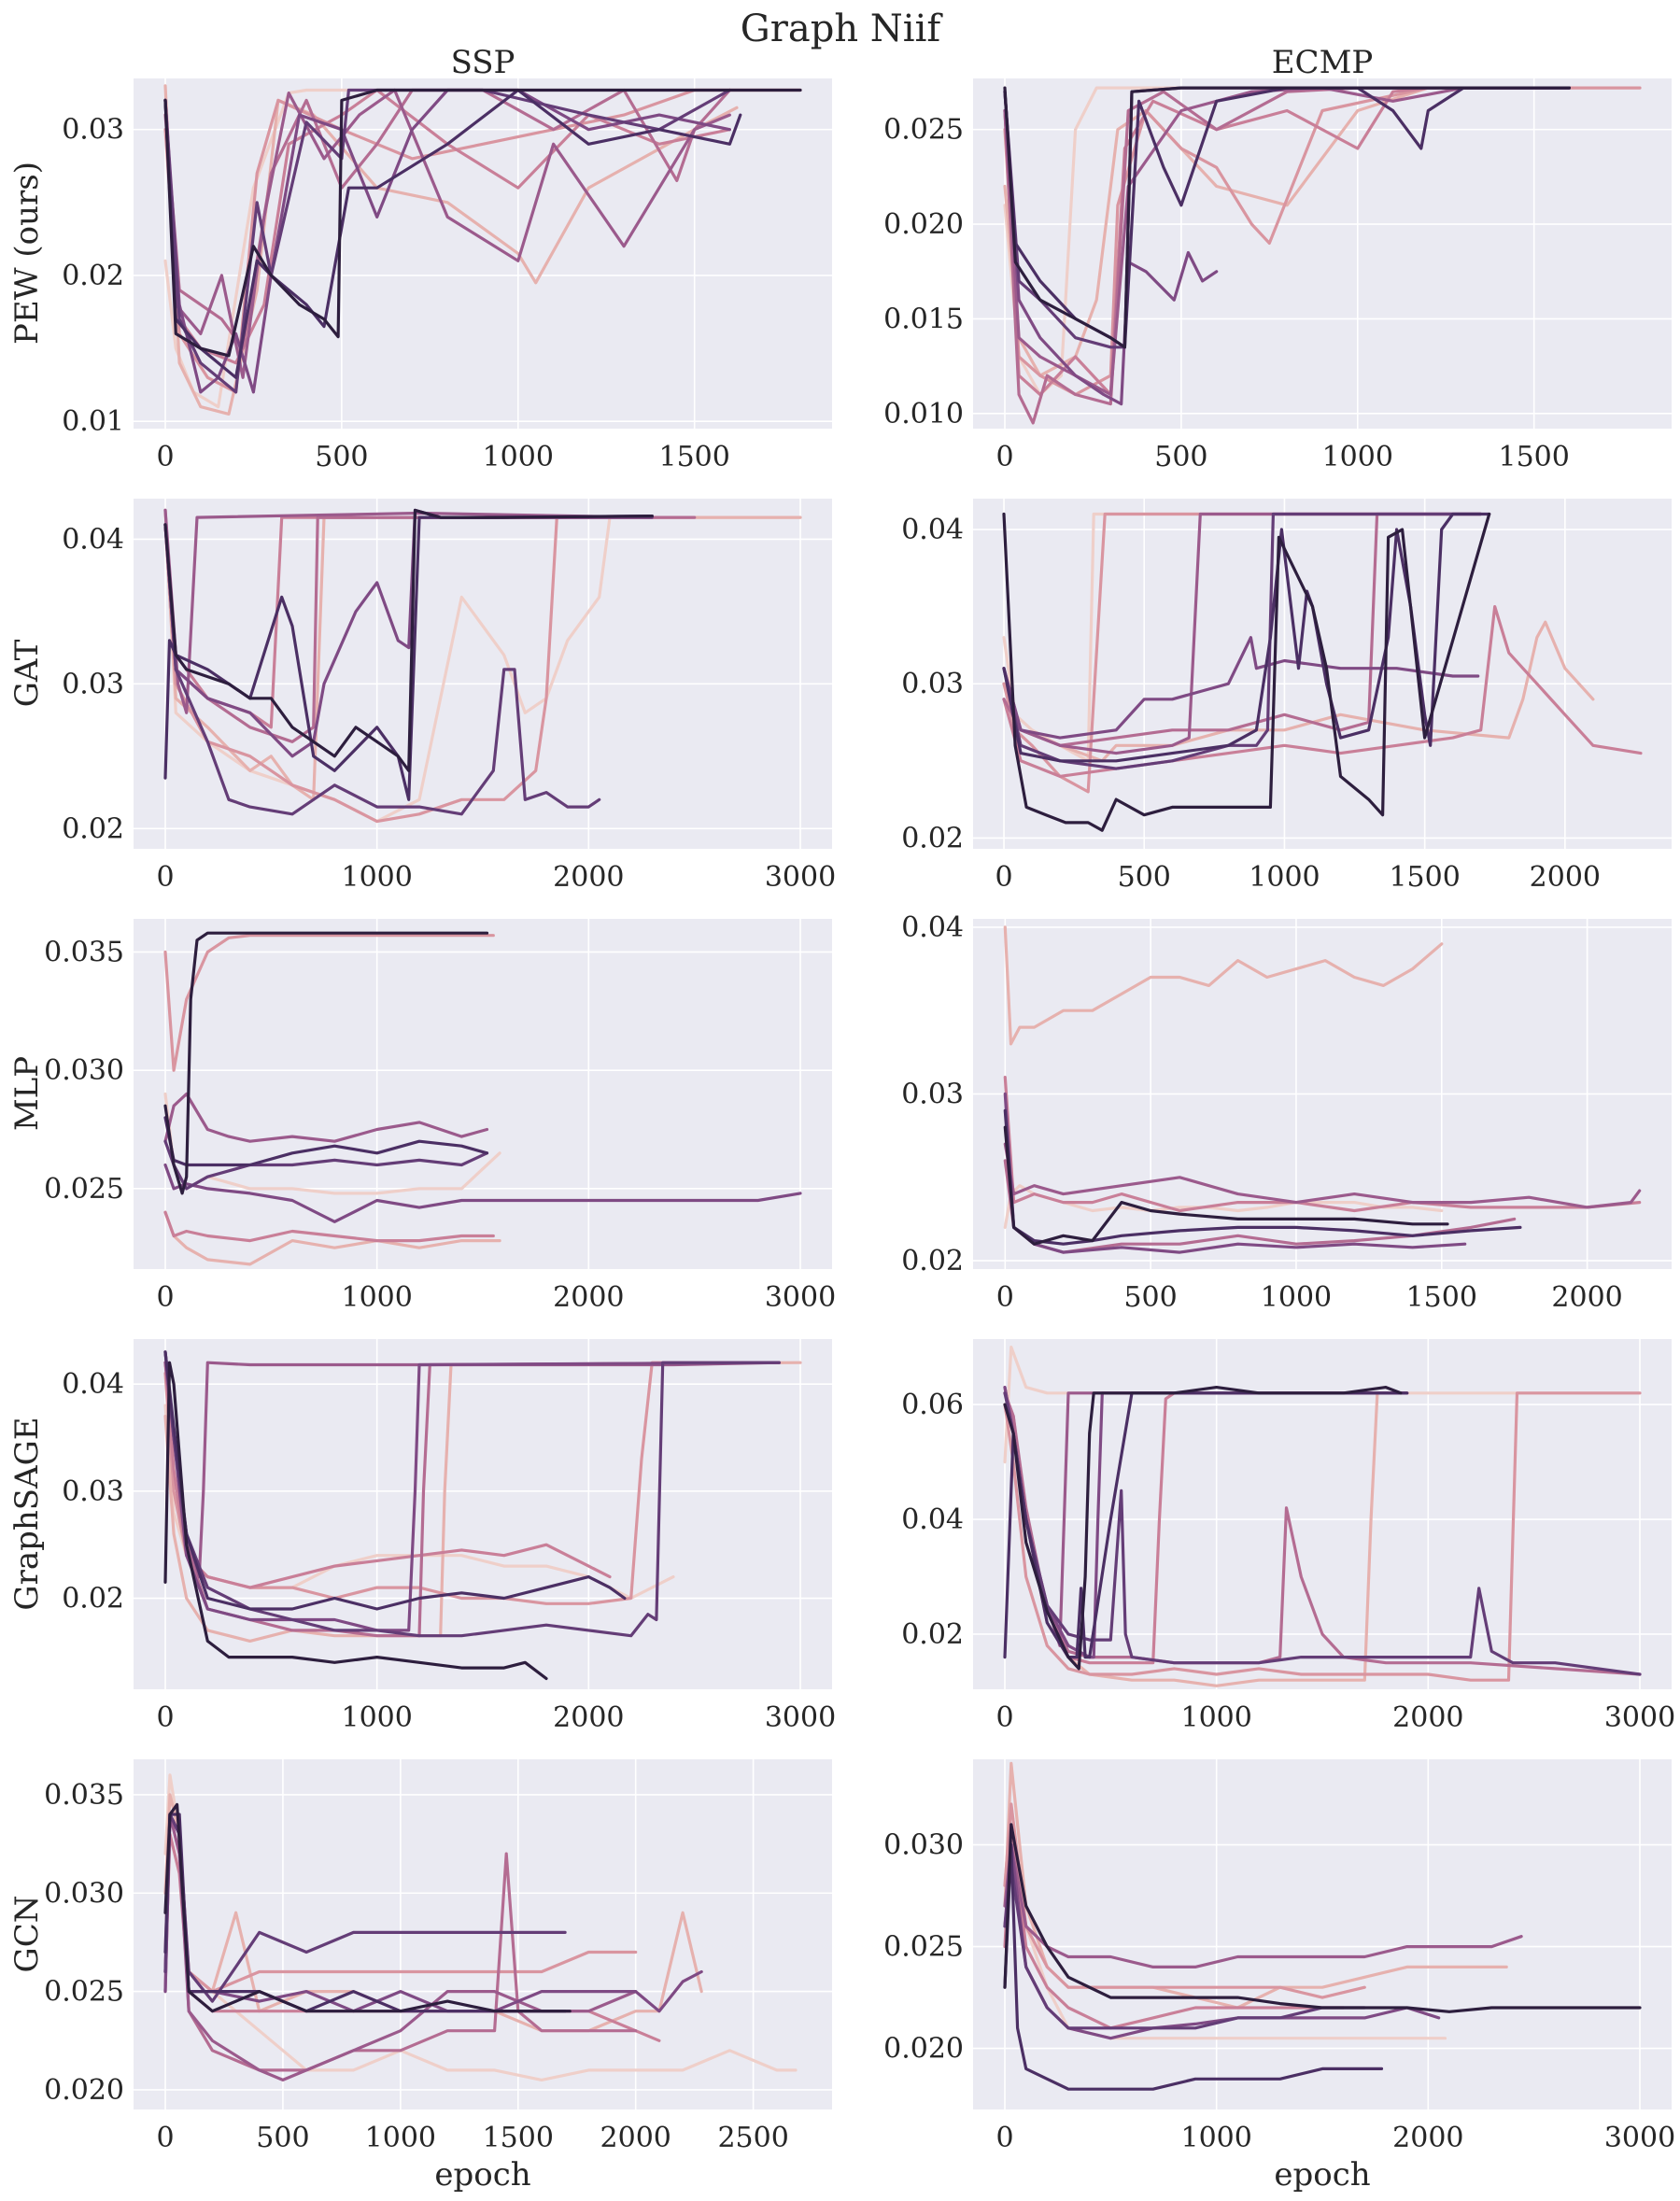  I want to click on y-tick-label: 0.01, so click(93, 422).